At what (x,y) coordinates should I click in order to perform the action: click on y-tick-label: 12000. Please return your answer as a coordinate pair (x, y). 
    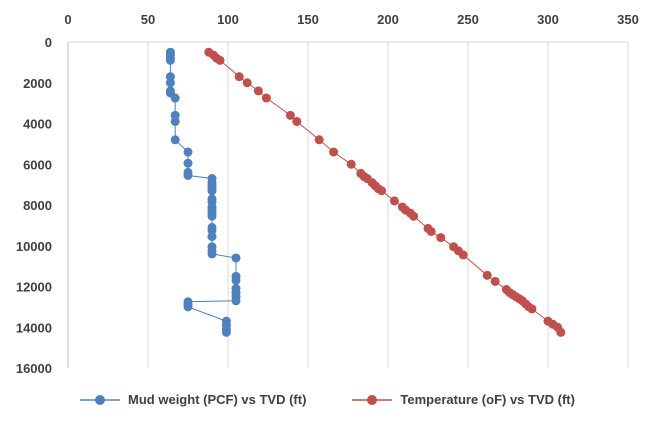
    Looking at the image, I should click on (34, 287).